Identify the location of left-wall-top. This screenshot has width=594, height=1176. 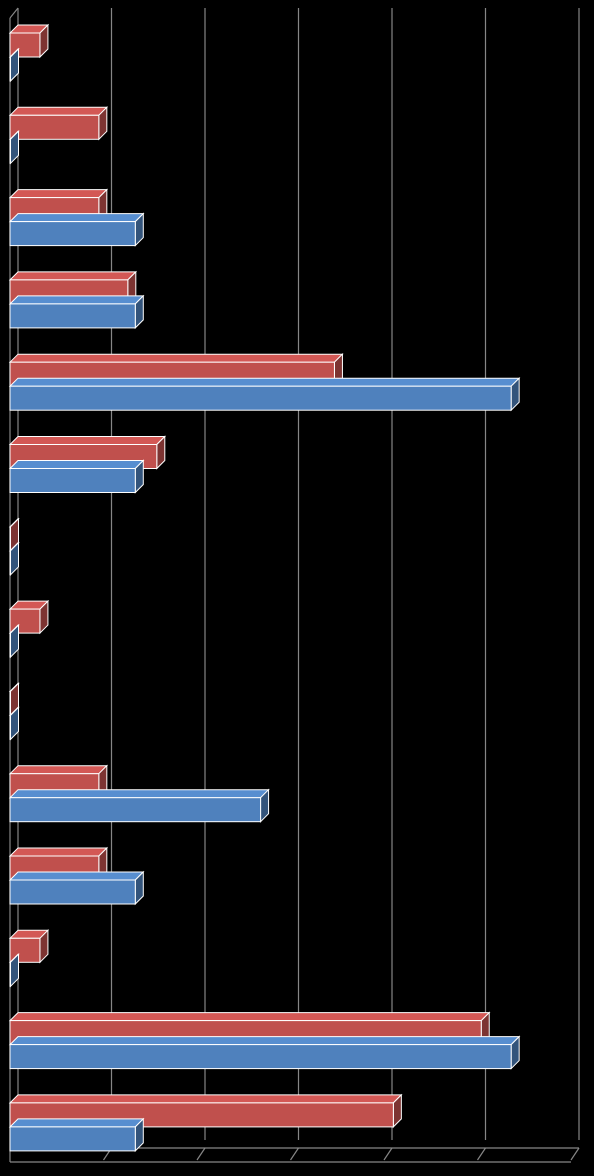
(14, 13).